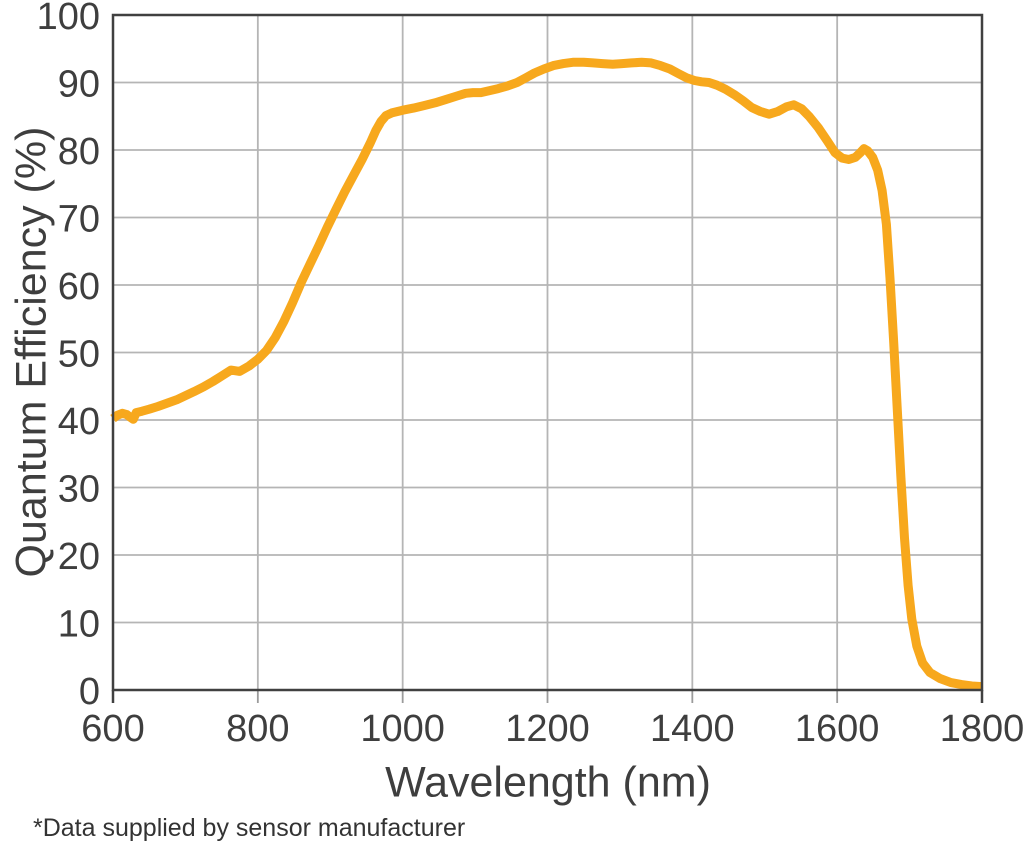 The image size is (1024, 853). What do you see at coordinates (249, 828) in the screenshot?
I see `footnote: *Data supplied by sensor manufacturer` at bounding box center [249, 828].